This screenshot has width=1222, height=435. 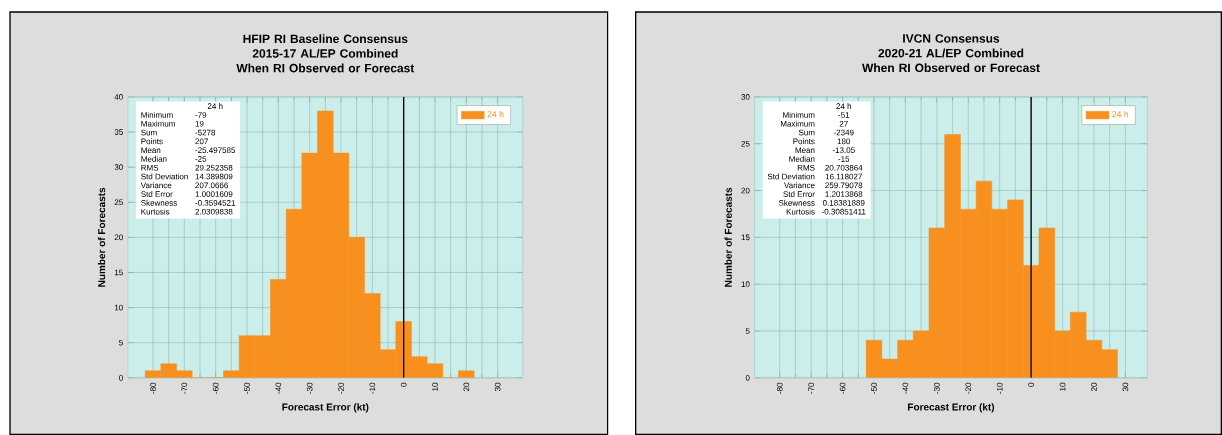 I want to click on annotation: -13.05, so click(x=843, y=150).